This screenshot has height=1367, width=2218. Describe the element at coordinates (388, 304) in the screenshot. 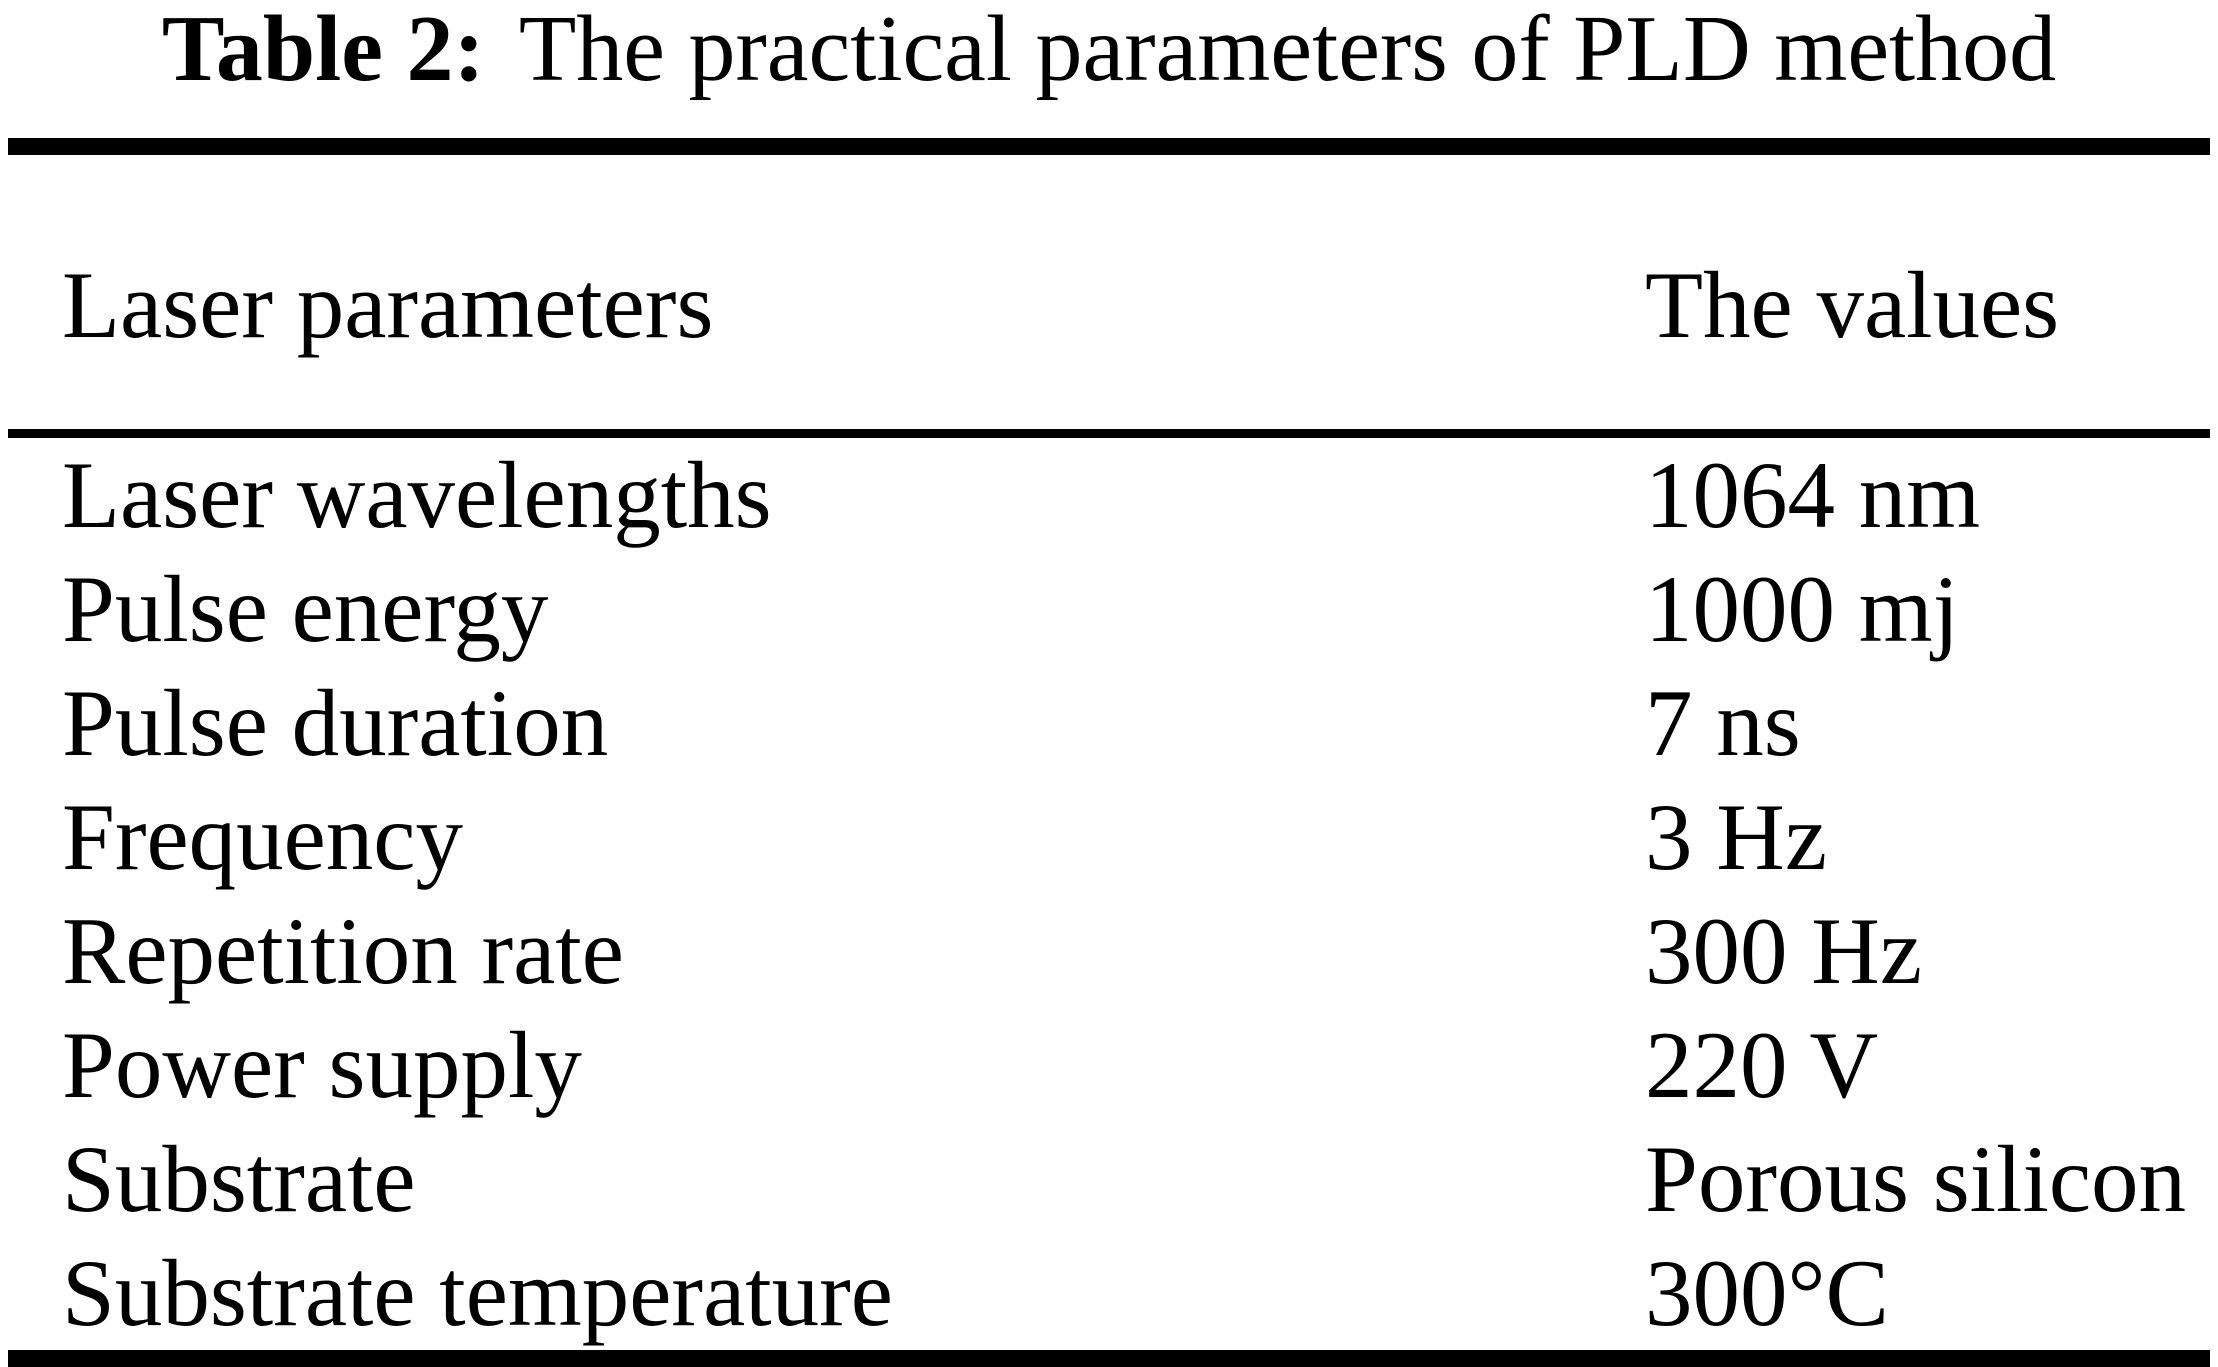

I see `column-header-parameters: Laser parameters` at that location.